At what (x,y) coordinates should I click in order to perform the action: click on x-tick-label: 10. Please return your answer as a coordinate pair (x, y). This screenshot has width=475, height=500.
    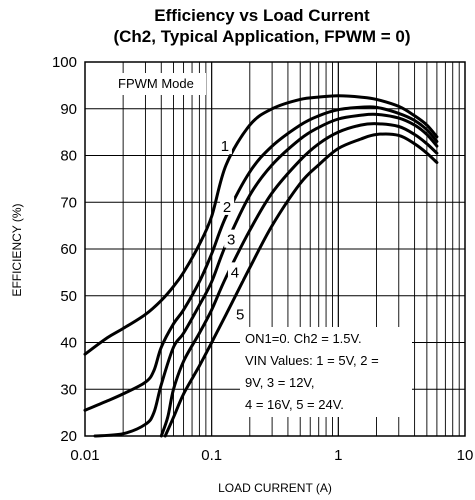
    Looking at the image, I should click on (465, 455).